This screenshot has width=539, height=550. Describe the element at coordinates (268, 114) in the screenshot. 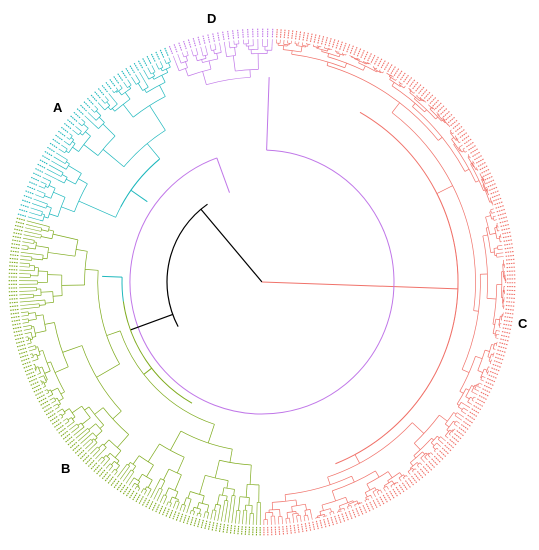

I see `cluster-stem-d` at that location.